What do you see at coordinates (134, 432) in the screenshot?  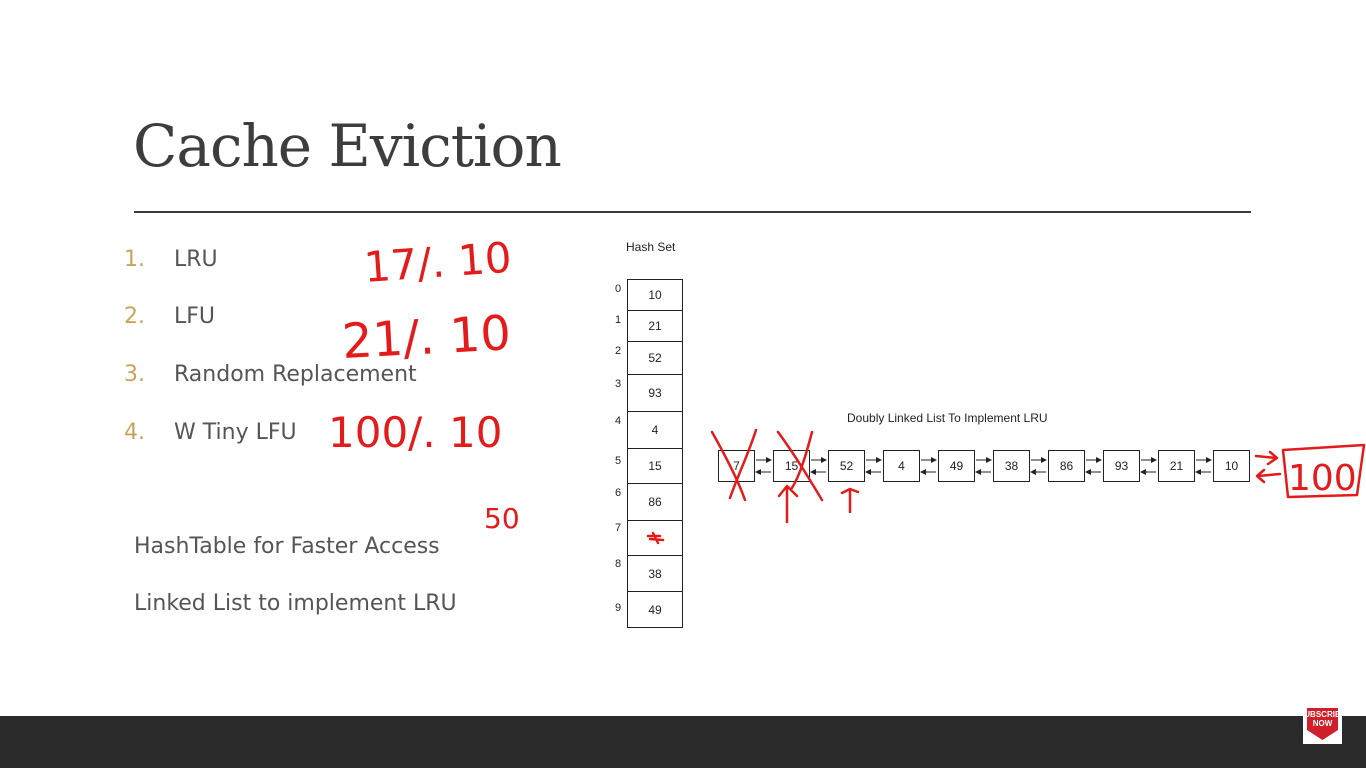 I see `list-item-number: 4.` at bounding box center [134, 432].